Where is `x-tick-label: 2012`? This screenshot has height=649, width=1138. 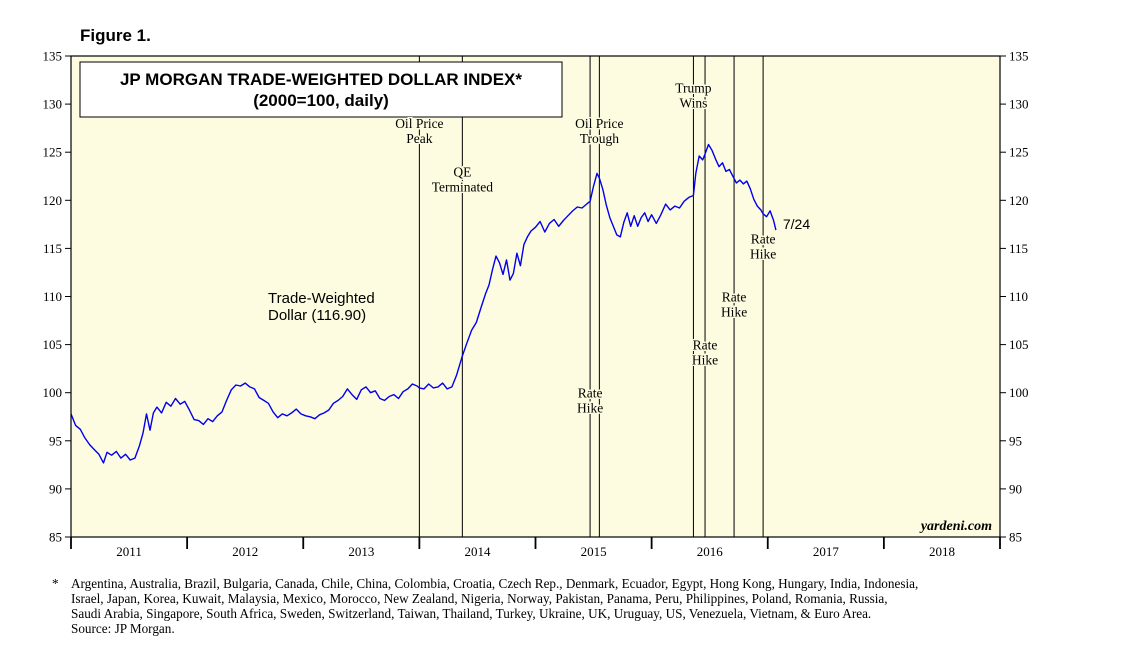 x-tick-label: 2012 is located at coordinates (245, 551).